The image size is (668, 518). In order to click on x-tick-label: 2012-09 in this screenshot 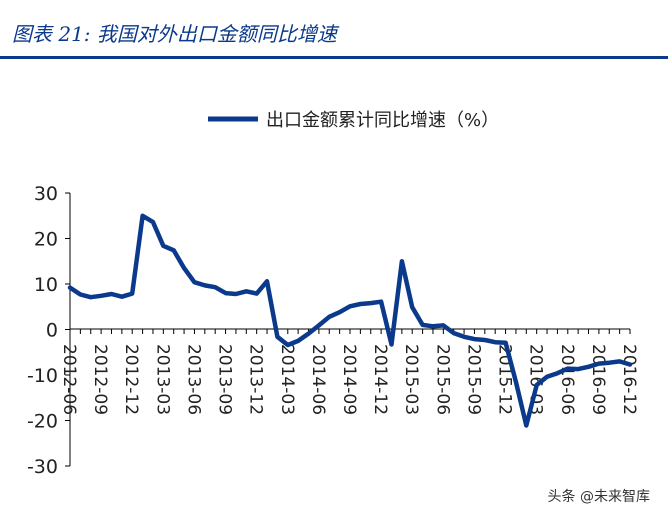, I will do `click(100, 379)`.